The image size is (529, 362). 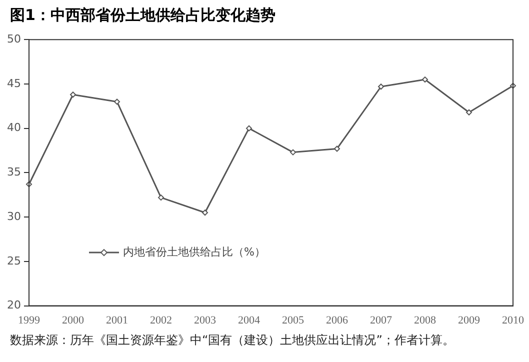 What do you see at coordinates (13, 305) in the screenshot?
I see `y-tick-label: 20` at bounding box center [13, 305].